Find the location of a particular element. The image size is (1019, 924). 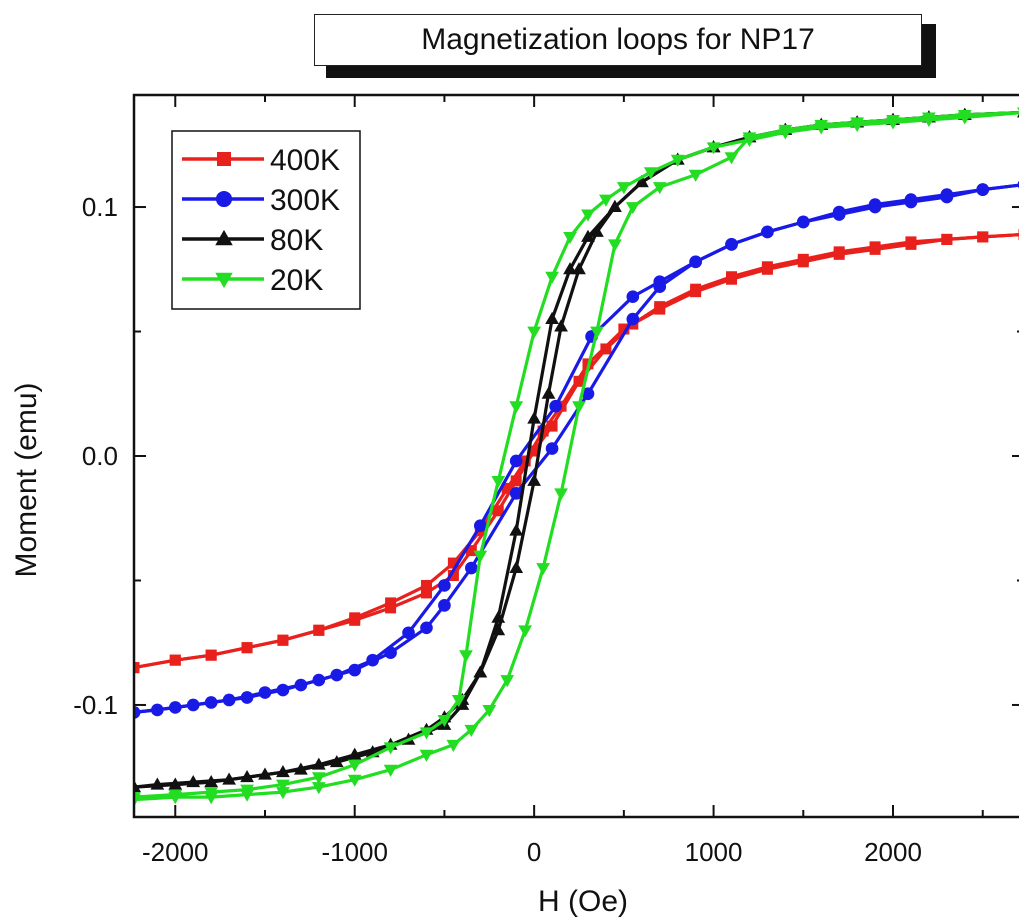

legend-label-80K: 80K is located at coordinates (296, 240).